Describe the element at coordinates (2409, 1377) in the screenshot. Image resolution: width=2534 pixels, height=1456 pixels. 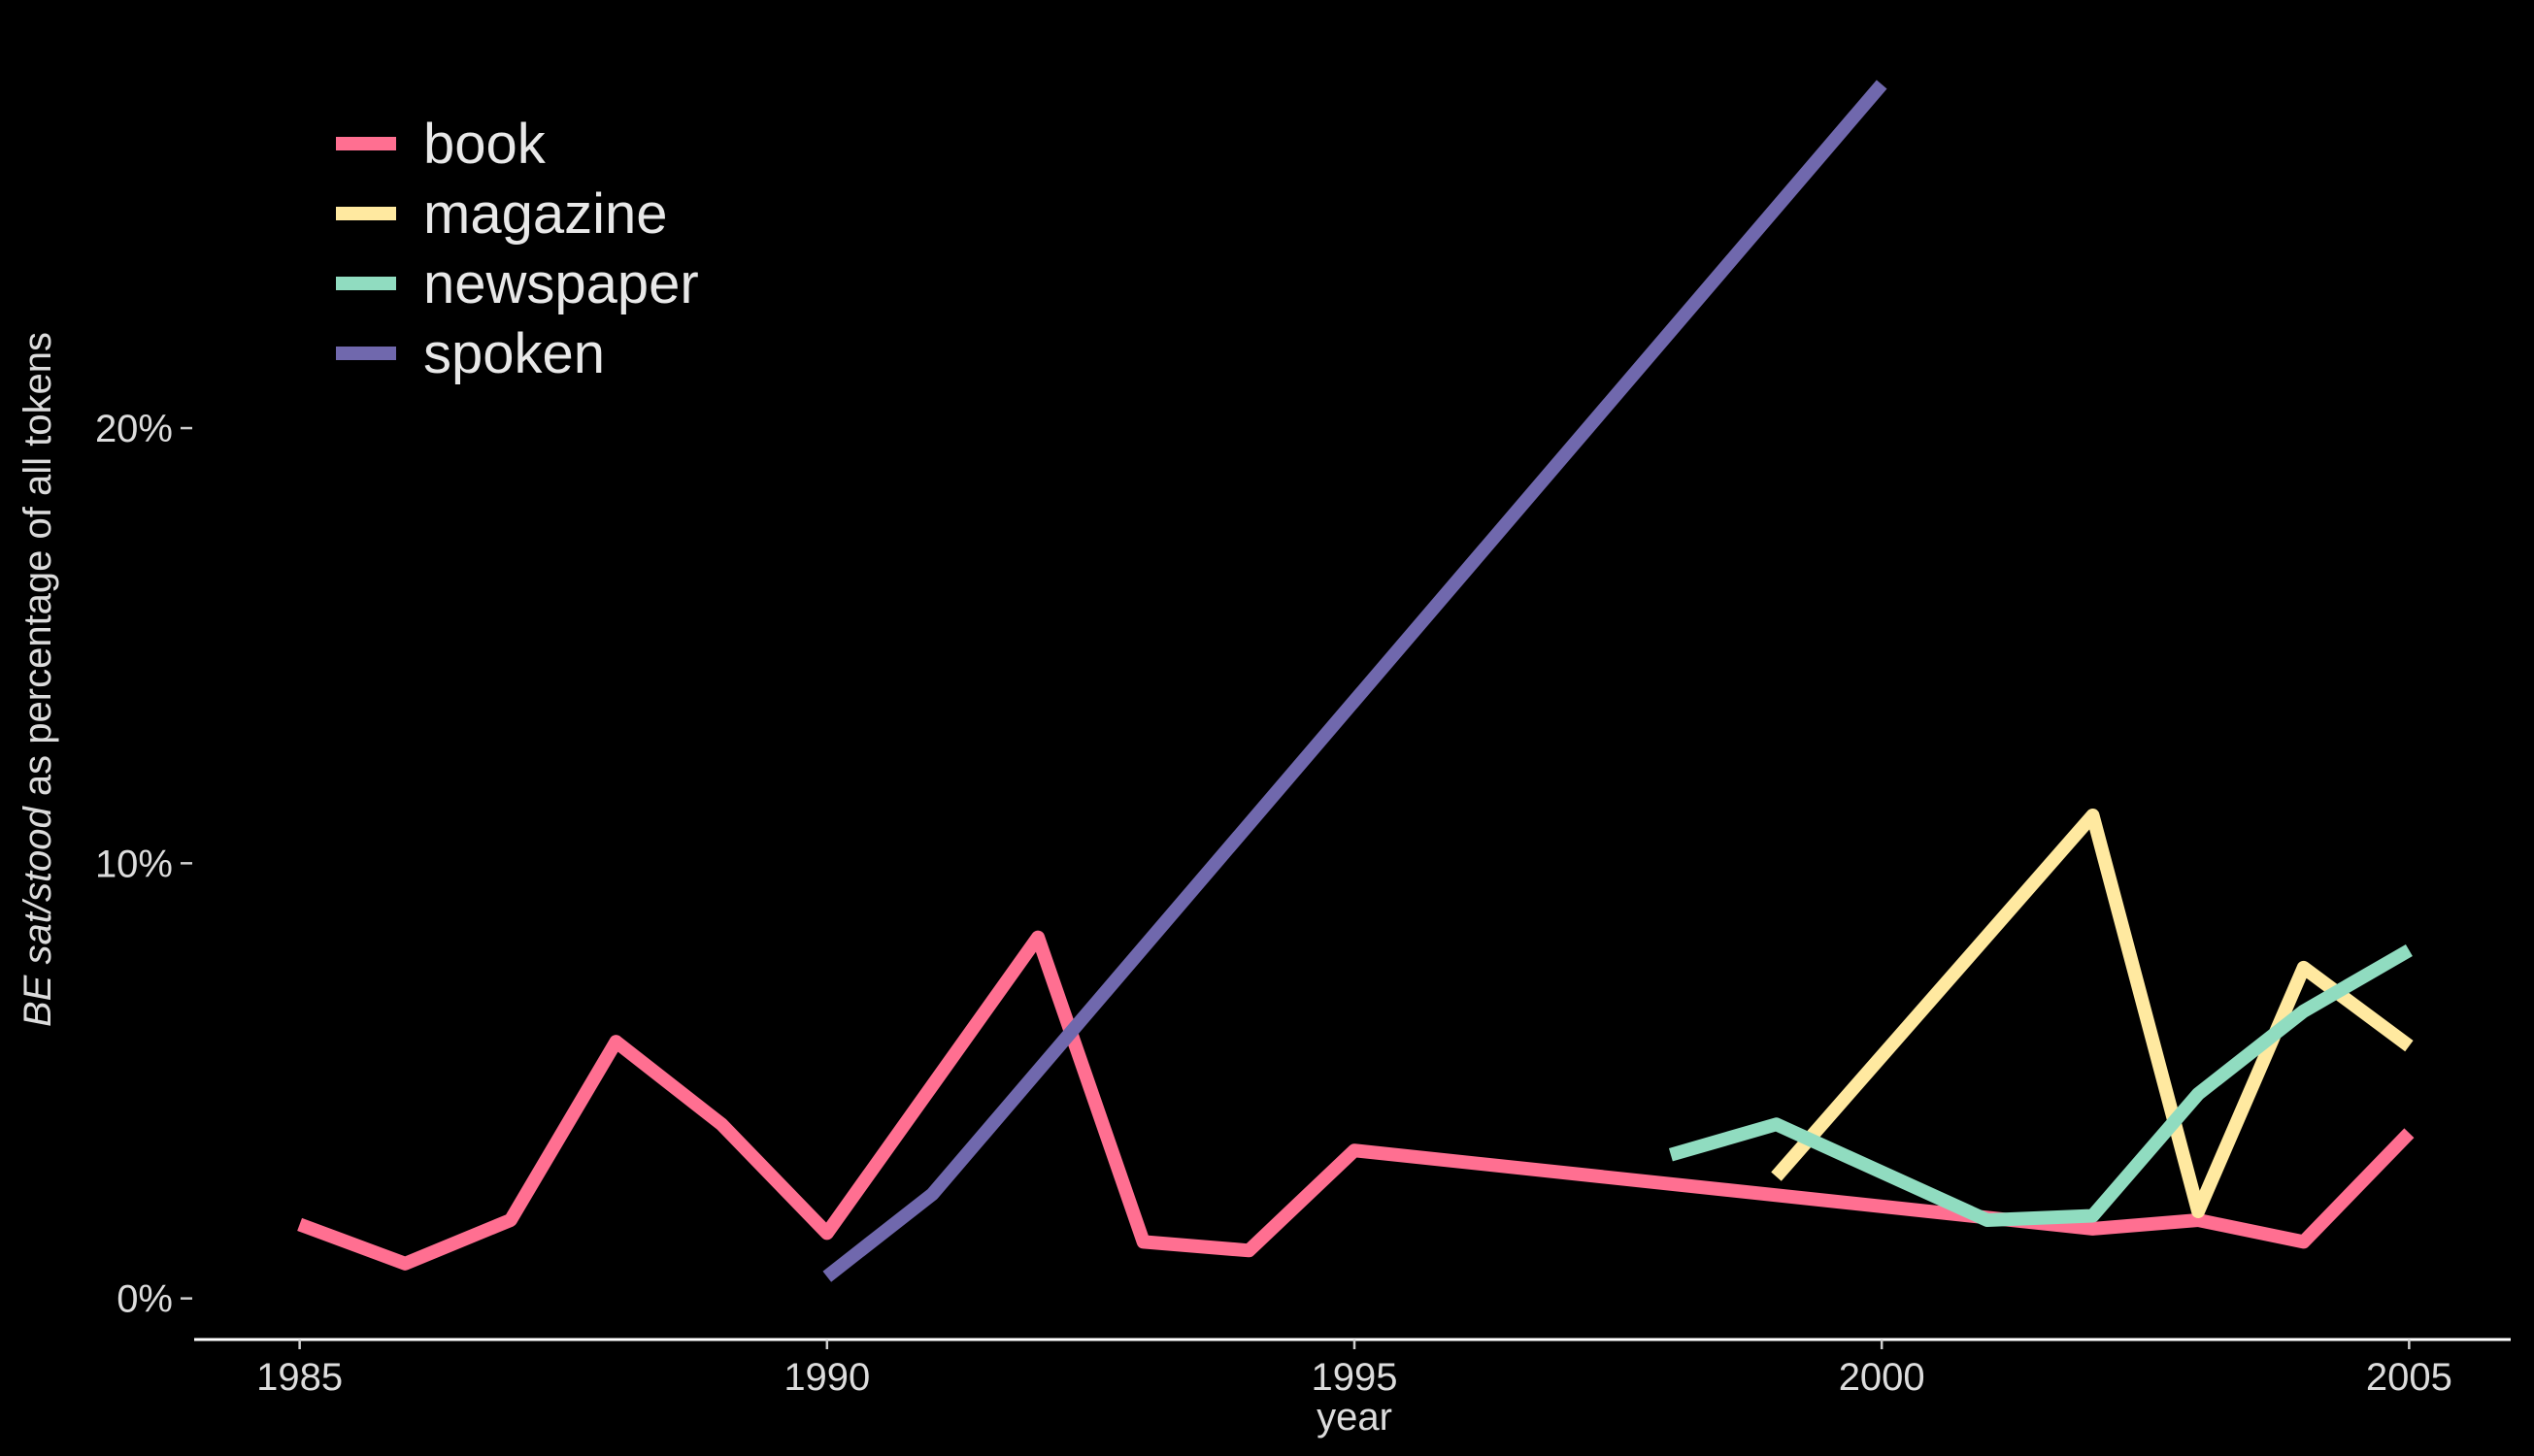
I see `x-tick-label: 2005` at that location.